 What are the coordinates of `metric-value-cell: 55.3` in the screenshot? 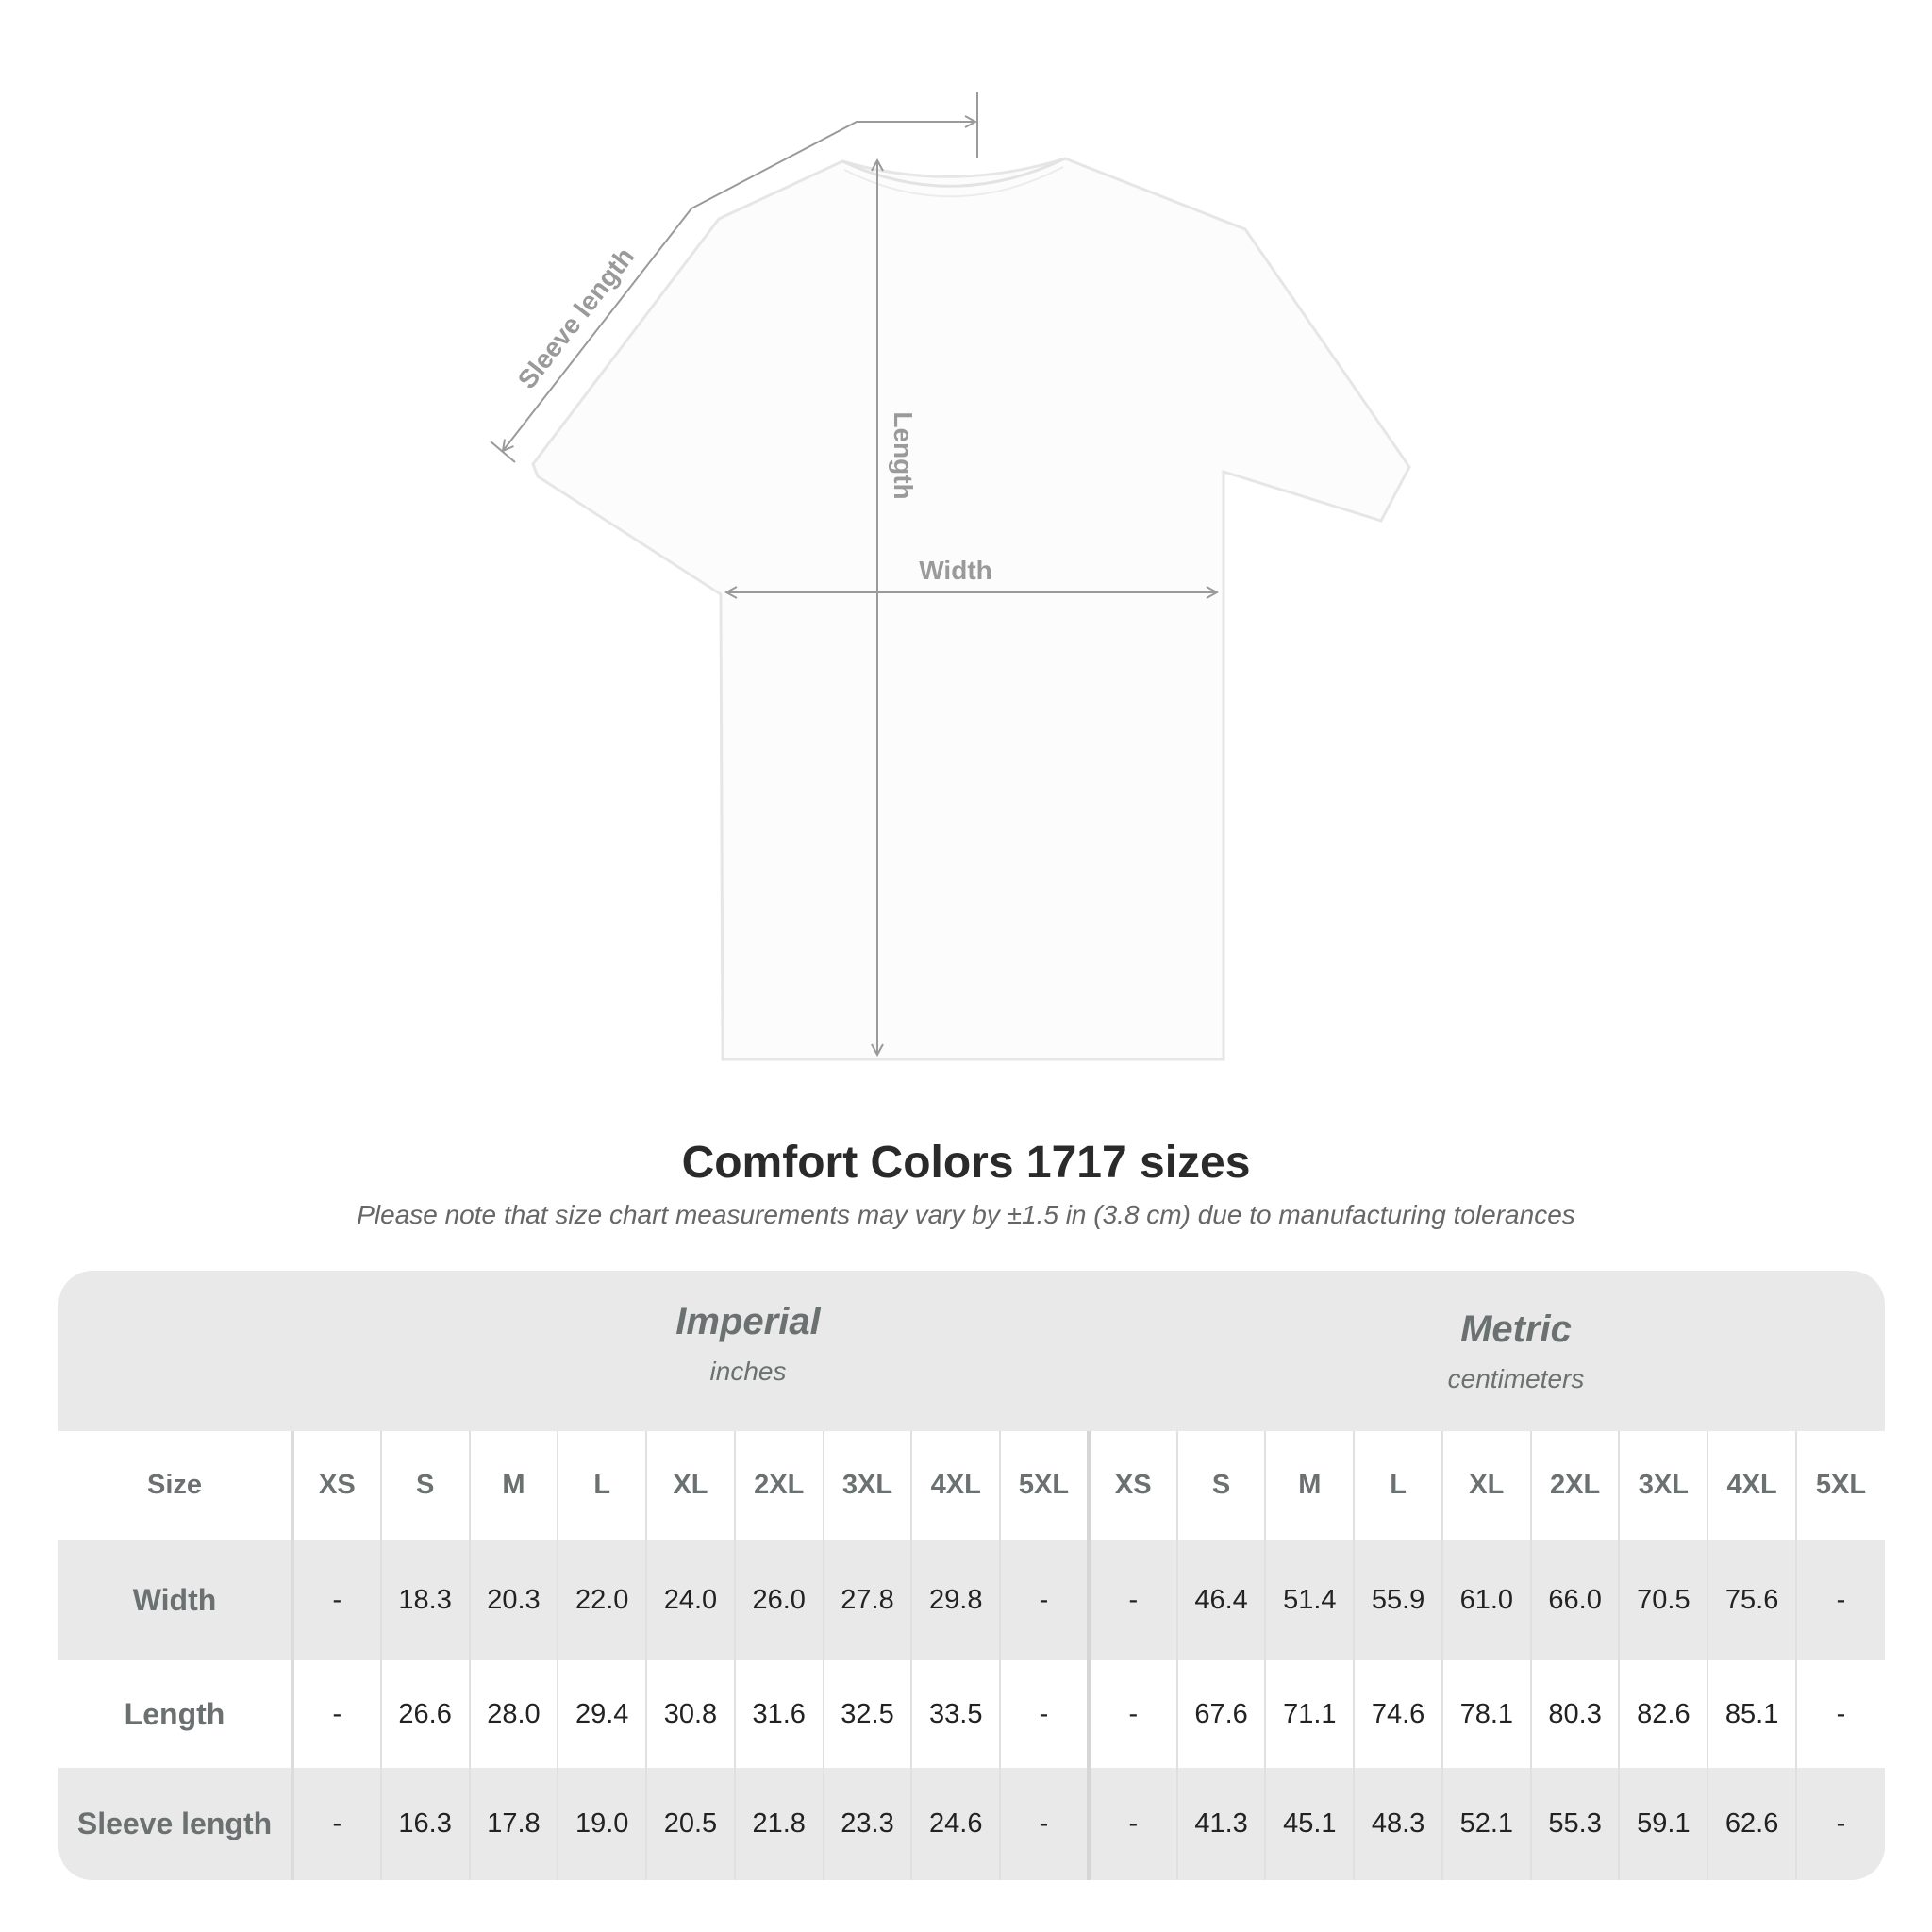 It's located at (1574, 1824).